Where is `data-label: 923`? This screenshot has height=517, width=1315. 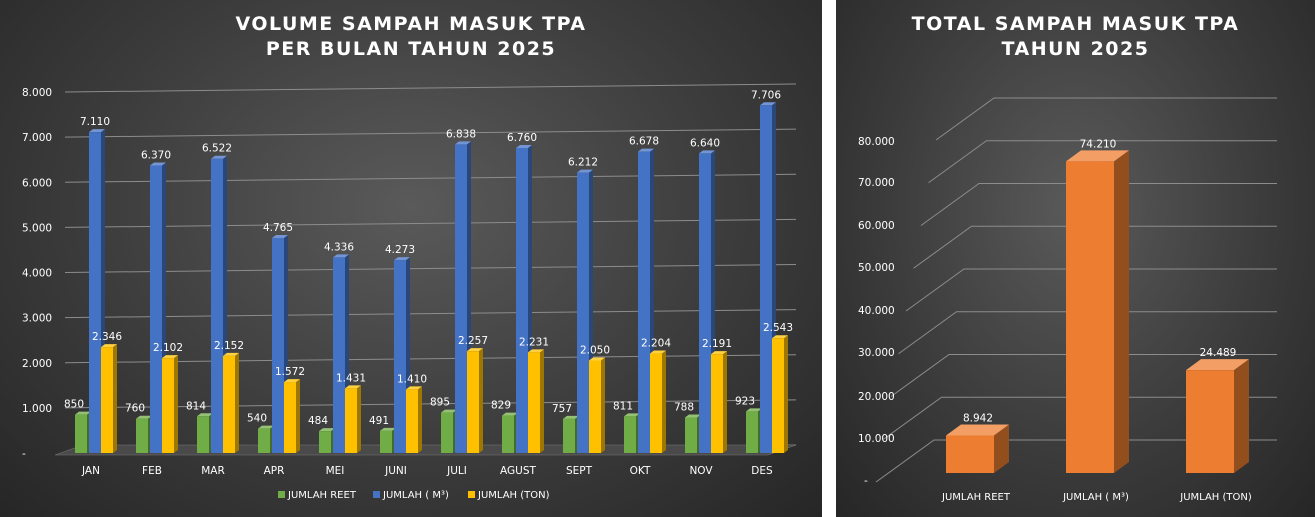 data-label: 923 is located at coordinates (745, 401).